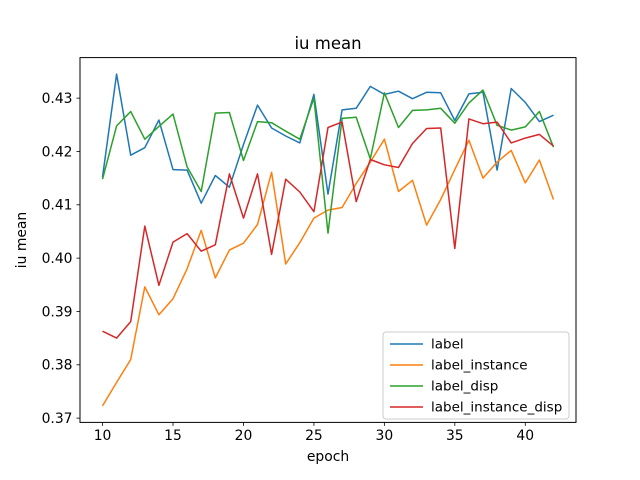 This screenshot has height=480, width=640. Describe the element at coordinates (57, 152) in the screenshot. I see `y-tick-label: 0.42` at that location.